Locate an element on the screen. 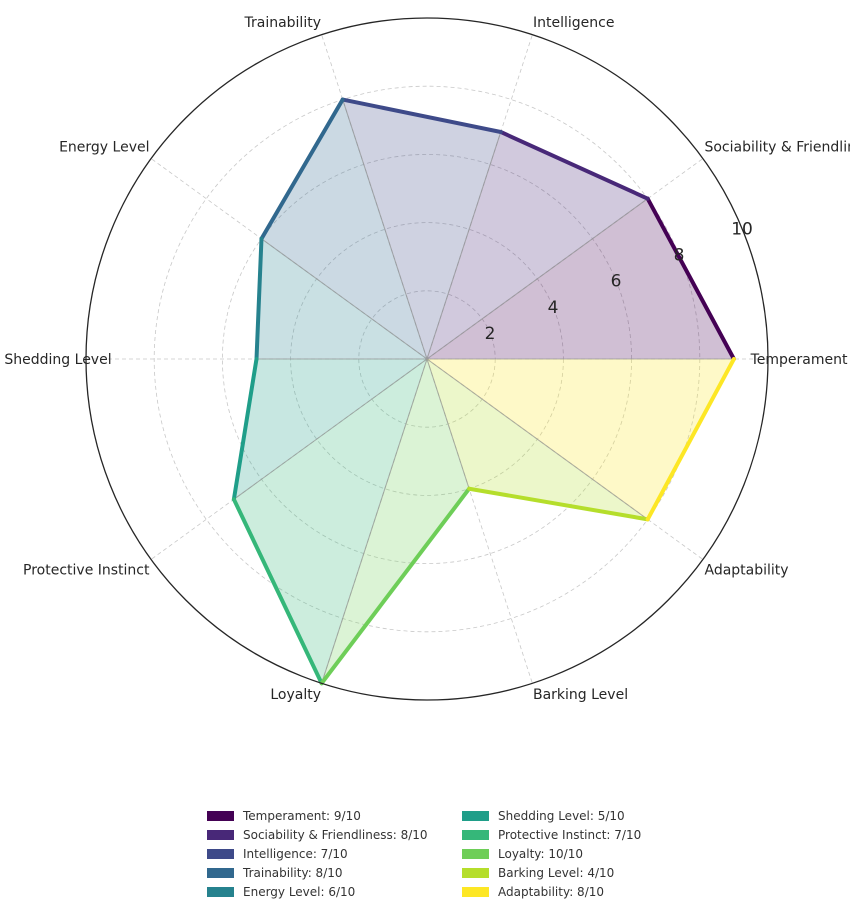 The width and height of the screenshot is (850, 913). legend-item: Trainability: 8/10 is located at coordinates (334, 872).